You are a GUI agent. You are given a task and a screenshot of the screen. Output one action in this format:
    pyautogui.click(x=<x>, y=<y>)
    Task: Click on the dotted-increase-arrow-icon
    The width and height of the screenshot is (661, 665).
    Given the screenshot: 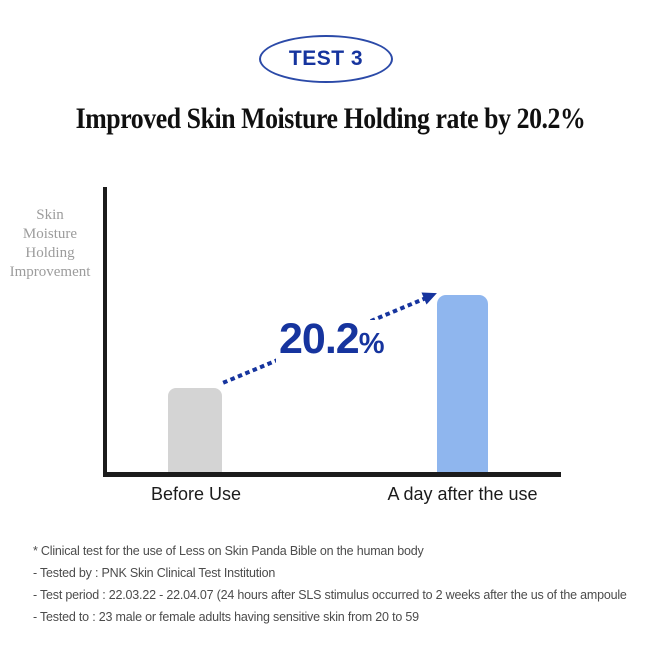 What is the action you would take?
    pyautogui.click(x=329, y=338)
    